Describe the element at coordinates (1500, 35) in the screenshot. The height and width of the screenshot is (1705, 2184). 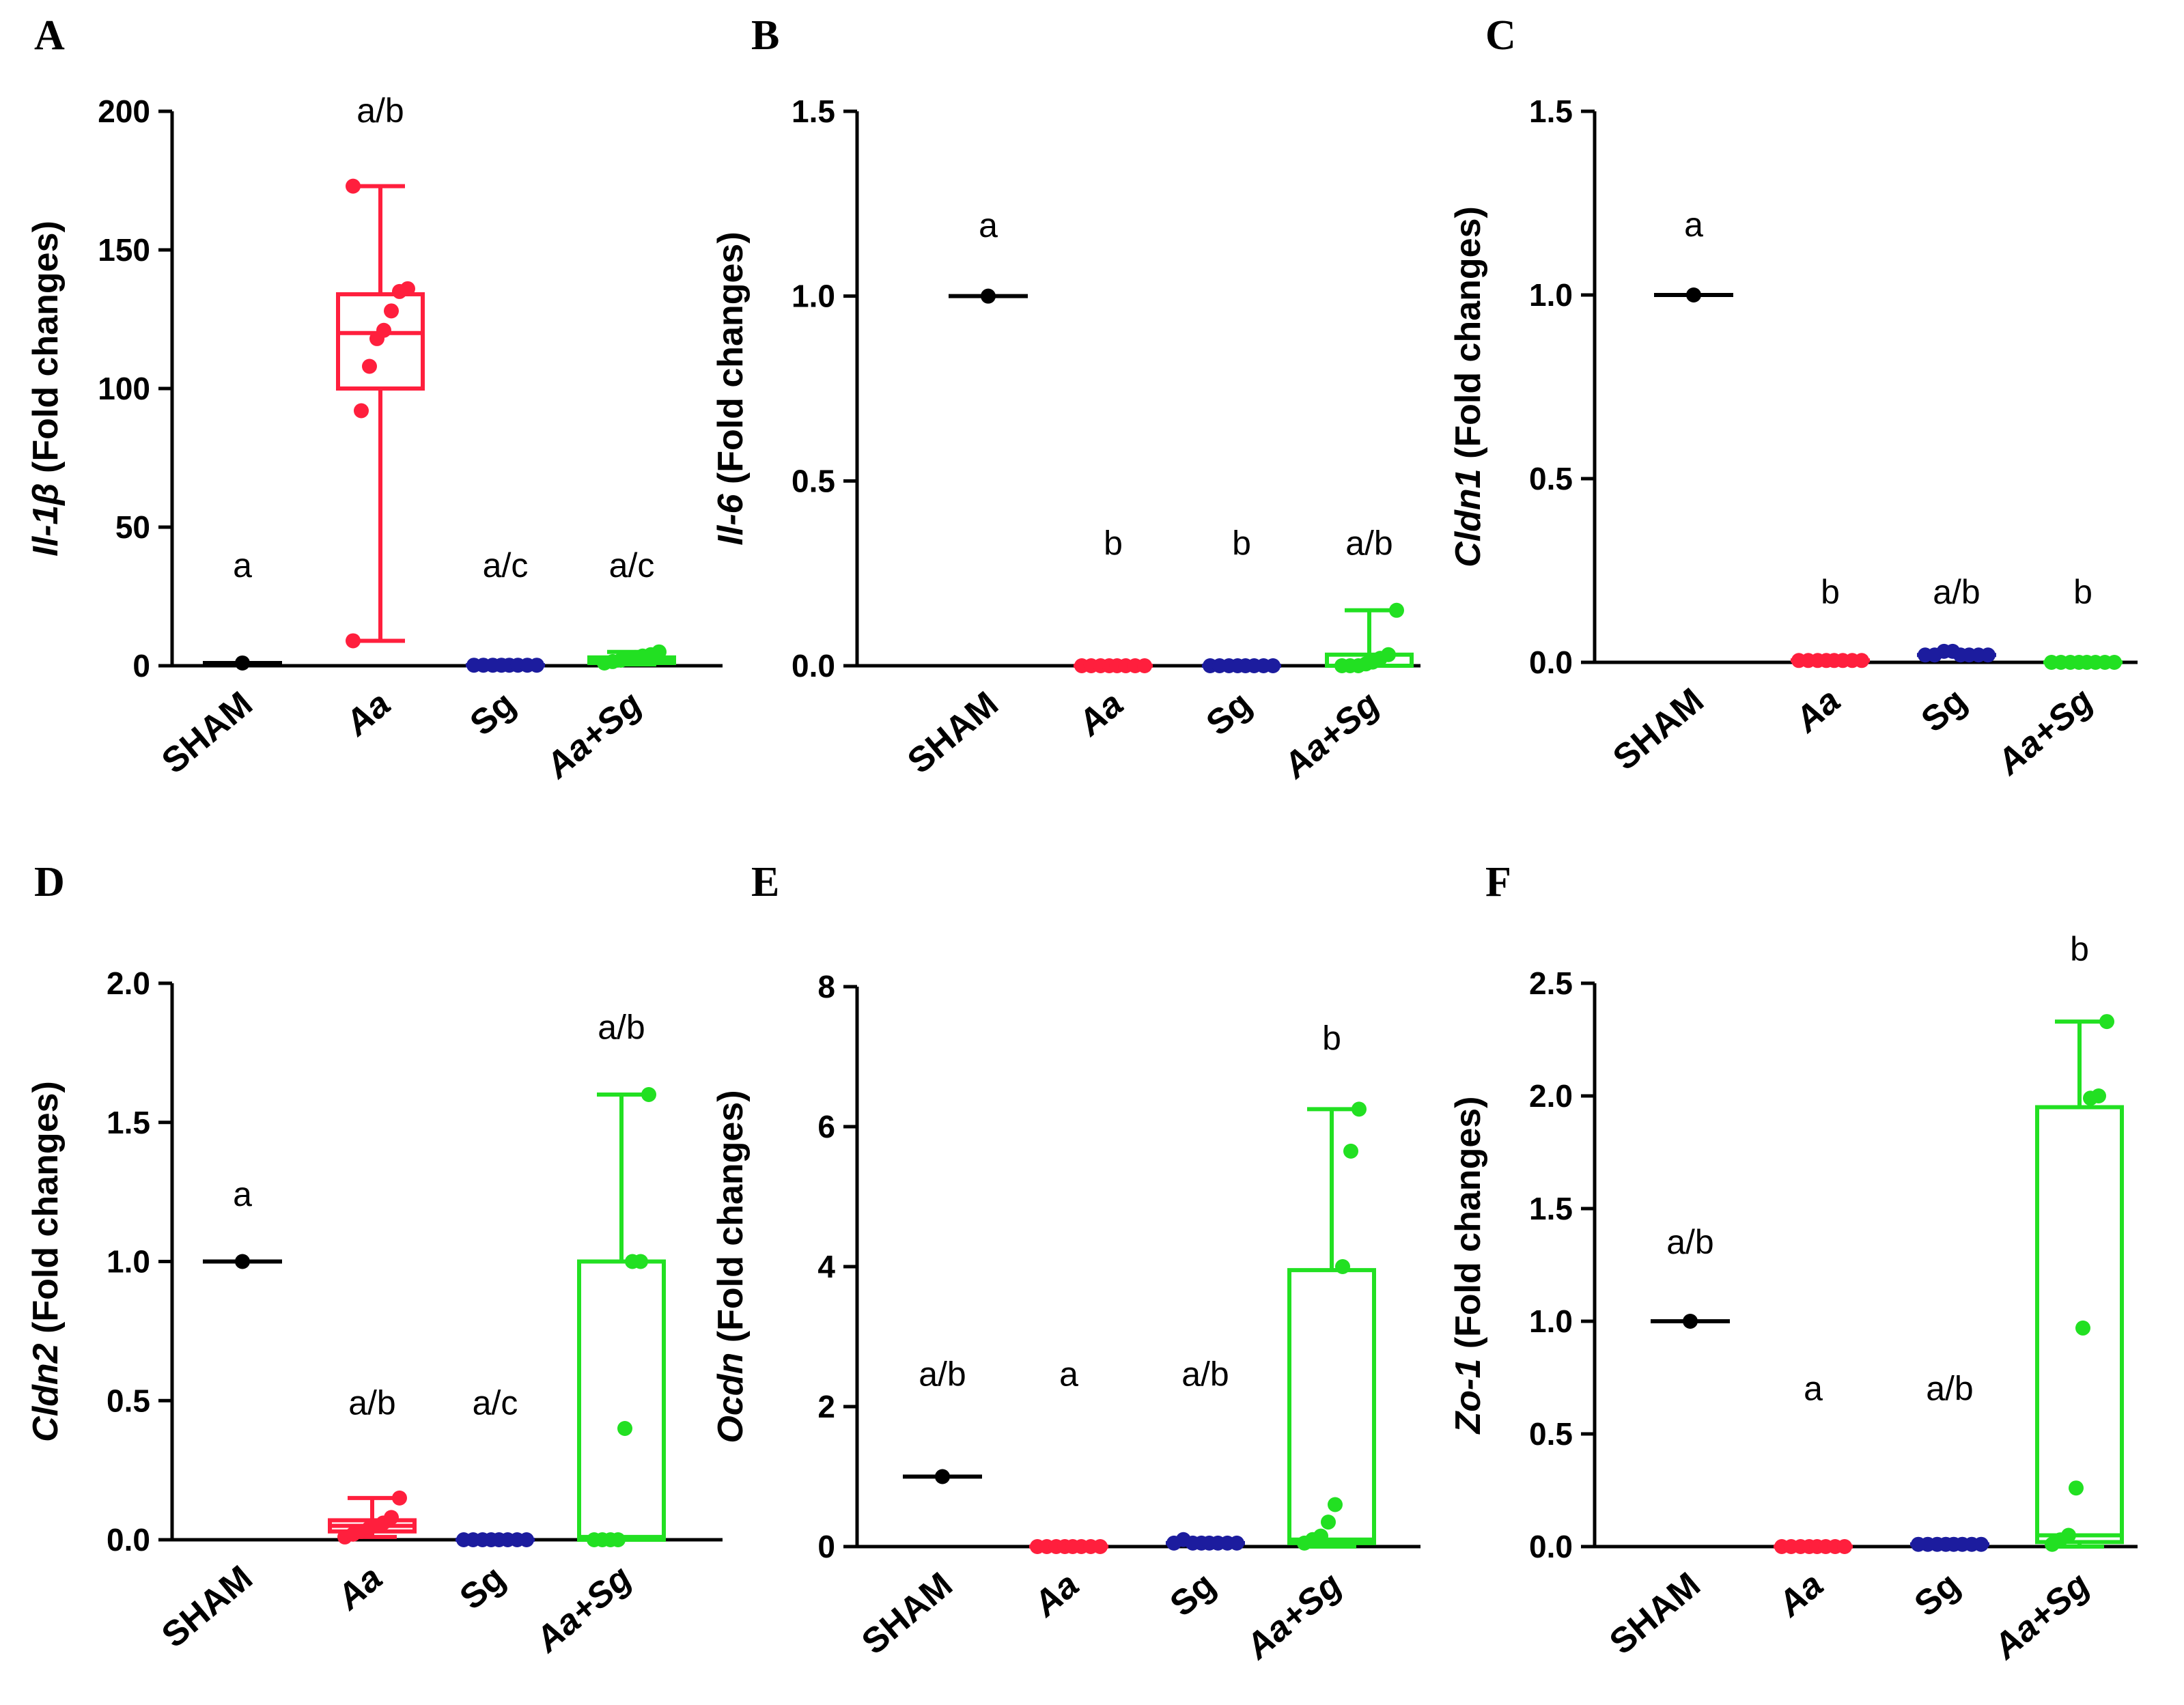
I see `panel-letter: C` at that location.